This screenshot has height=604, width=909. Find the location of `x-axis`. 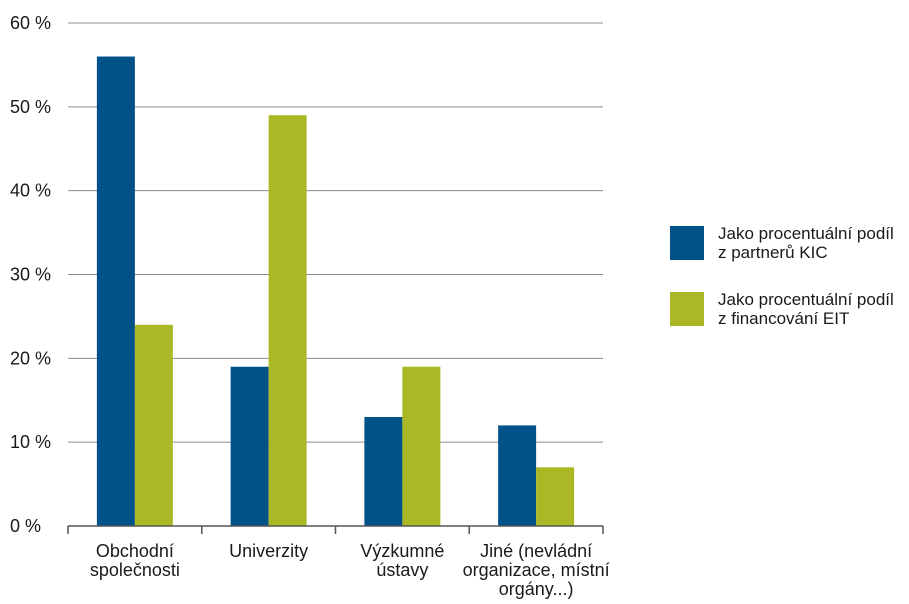

x-axis is located at coordinates (335, 529).